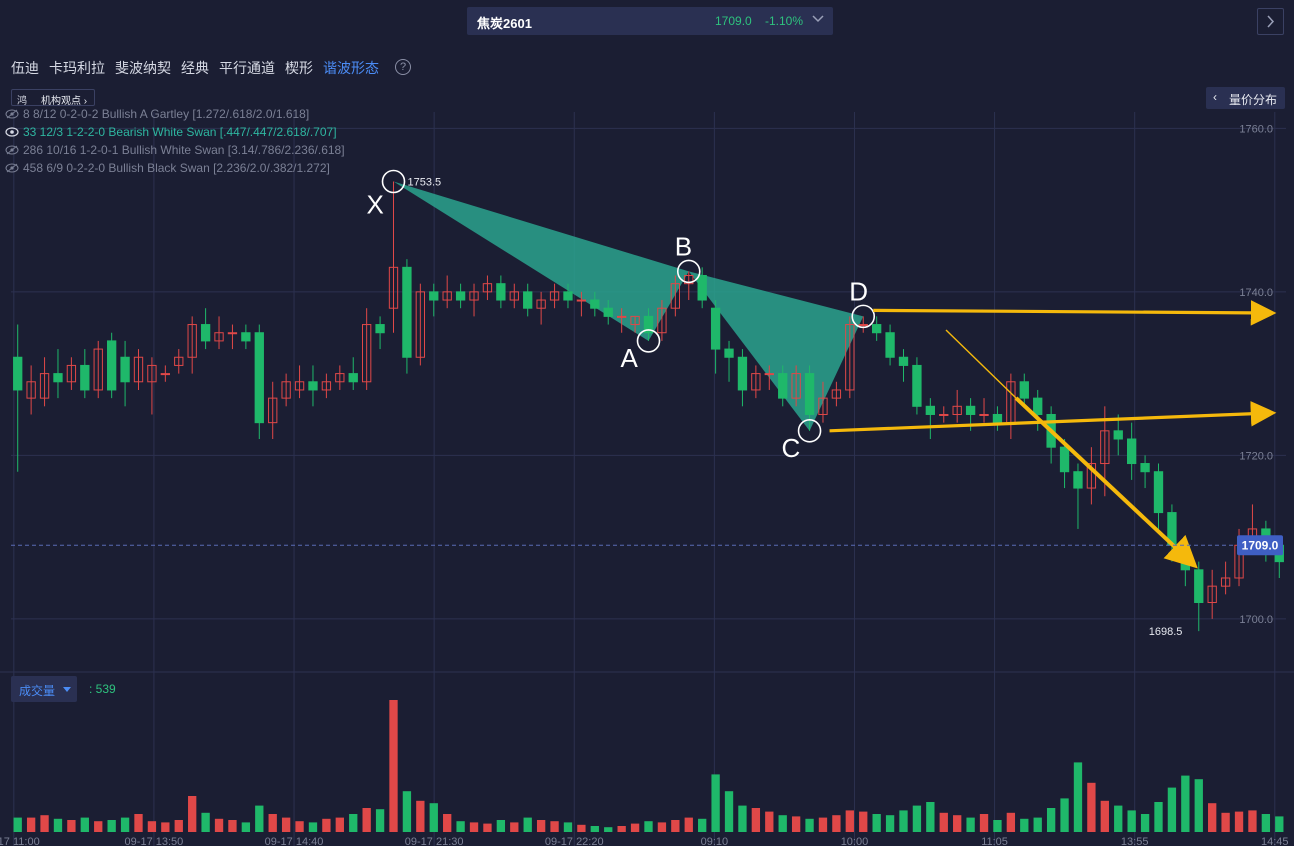  I want to click on x-tick-label: 09-17 14:40, so click(294, 841).